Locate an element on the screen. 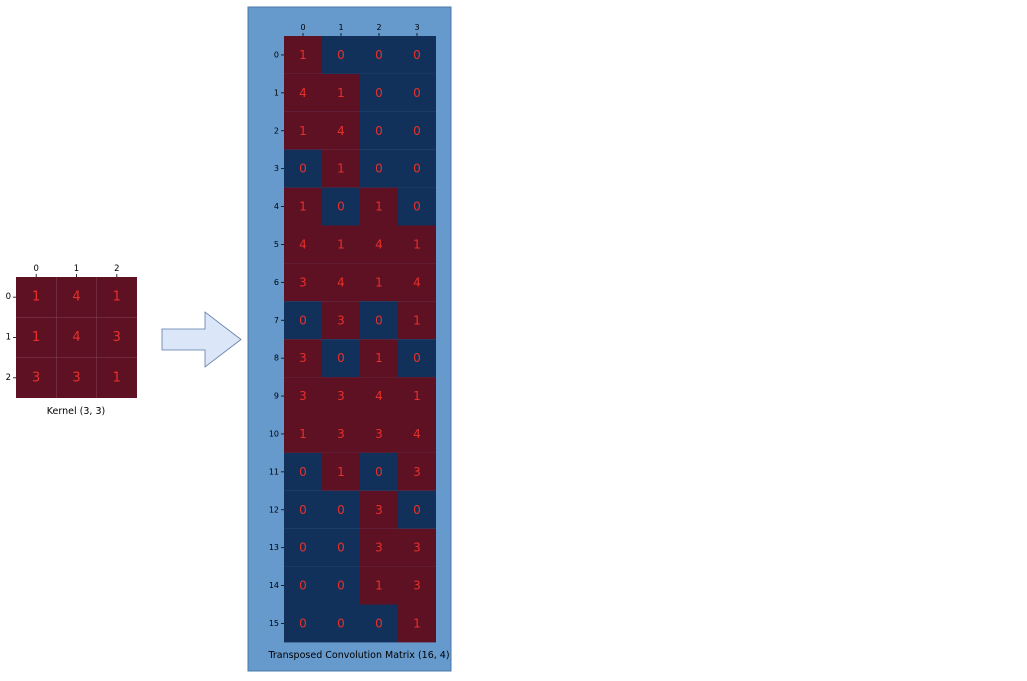 The height and width of the screenshot is (681, 1027). kernel-cells: 1 4 1 1 4 3 3 3 1 is located at coordinates (76, 337).